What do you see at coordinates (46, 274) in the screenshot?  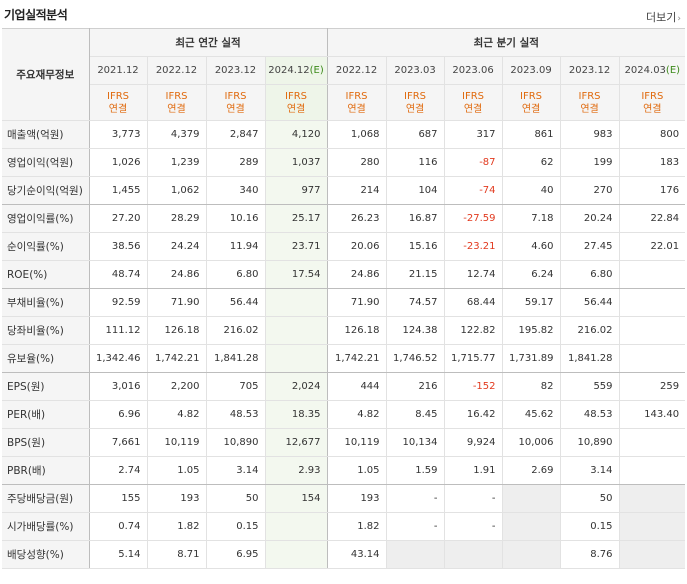 I see `row-label: ROE(%)` at bounding box center [46, 274].